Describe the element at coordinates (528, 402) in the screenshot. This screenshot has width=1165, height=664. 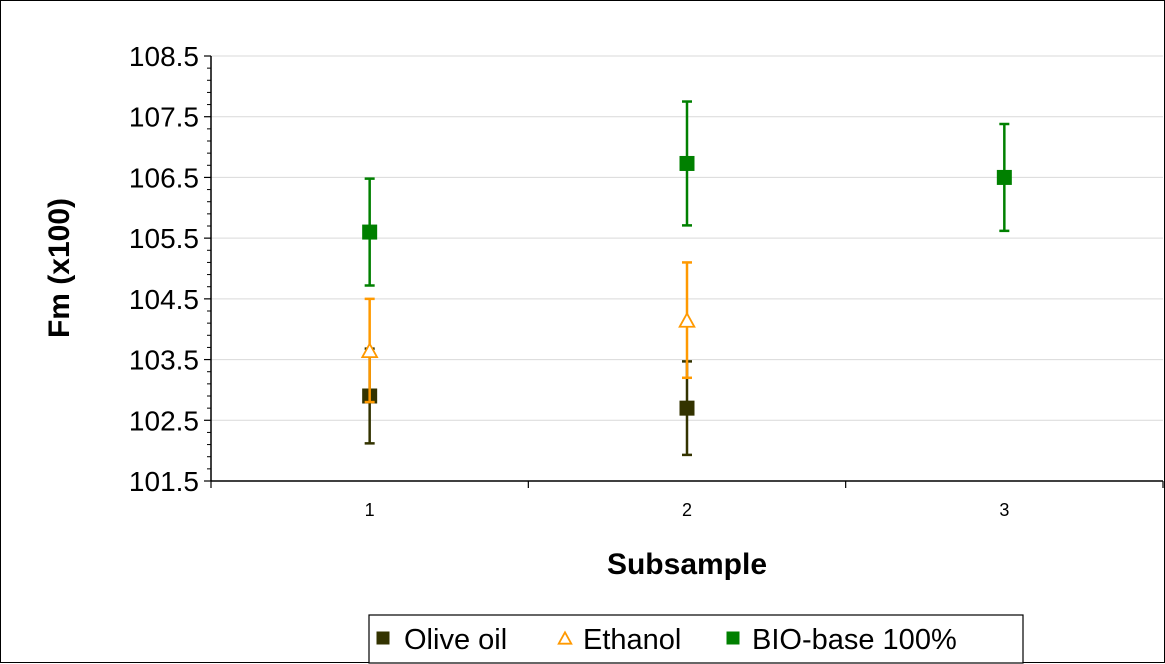
I see `series-olive-oil` at that location.